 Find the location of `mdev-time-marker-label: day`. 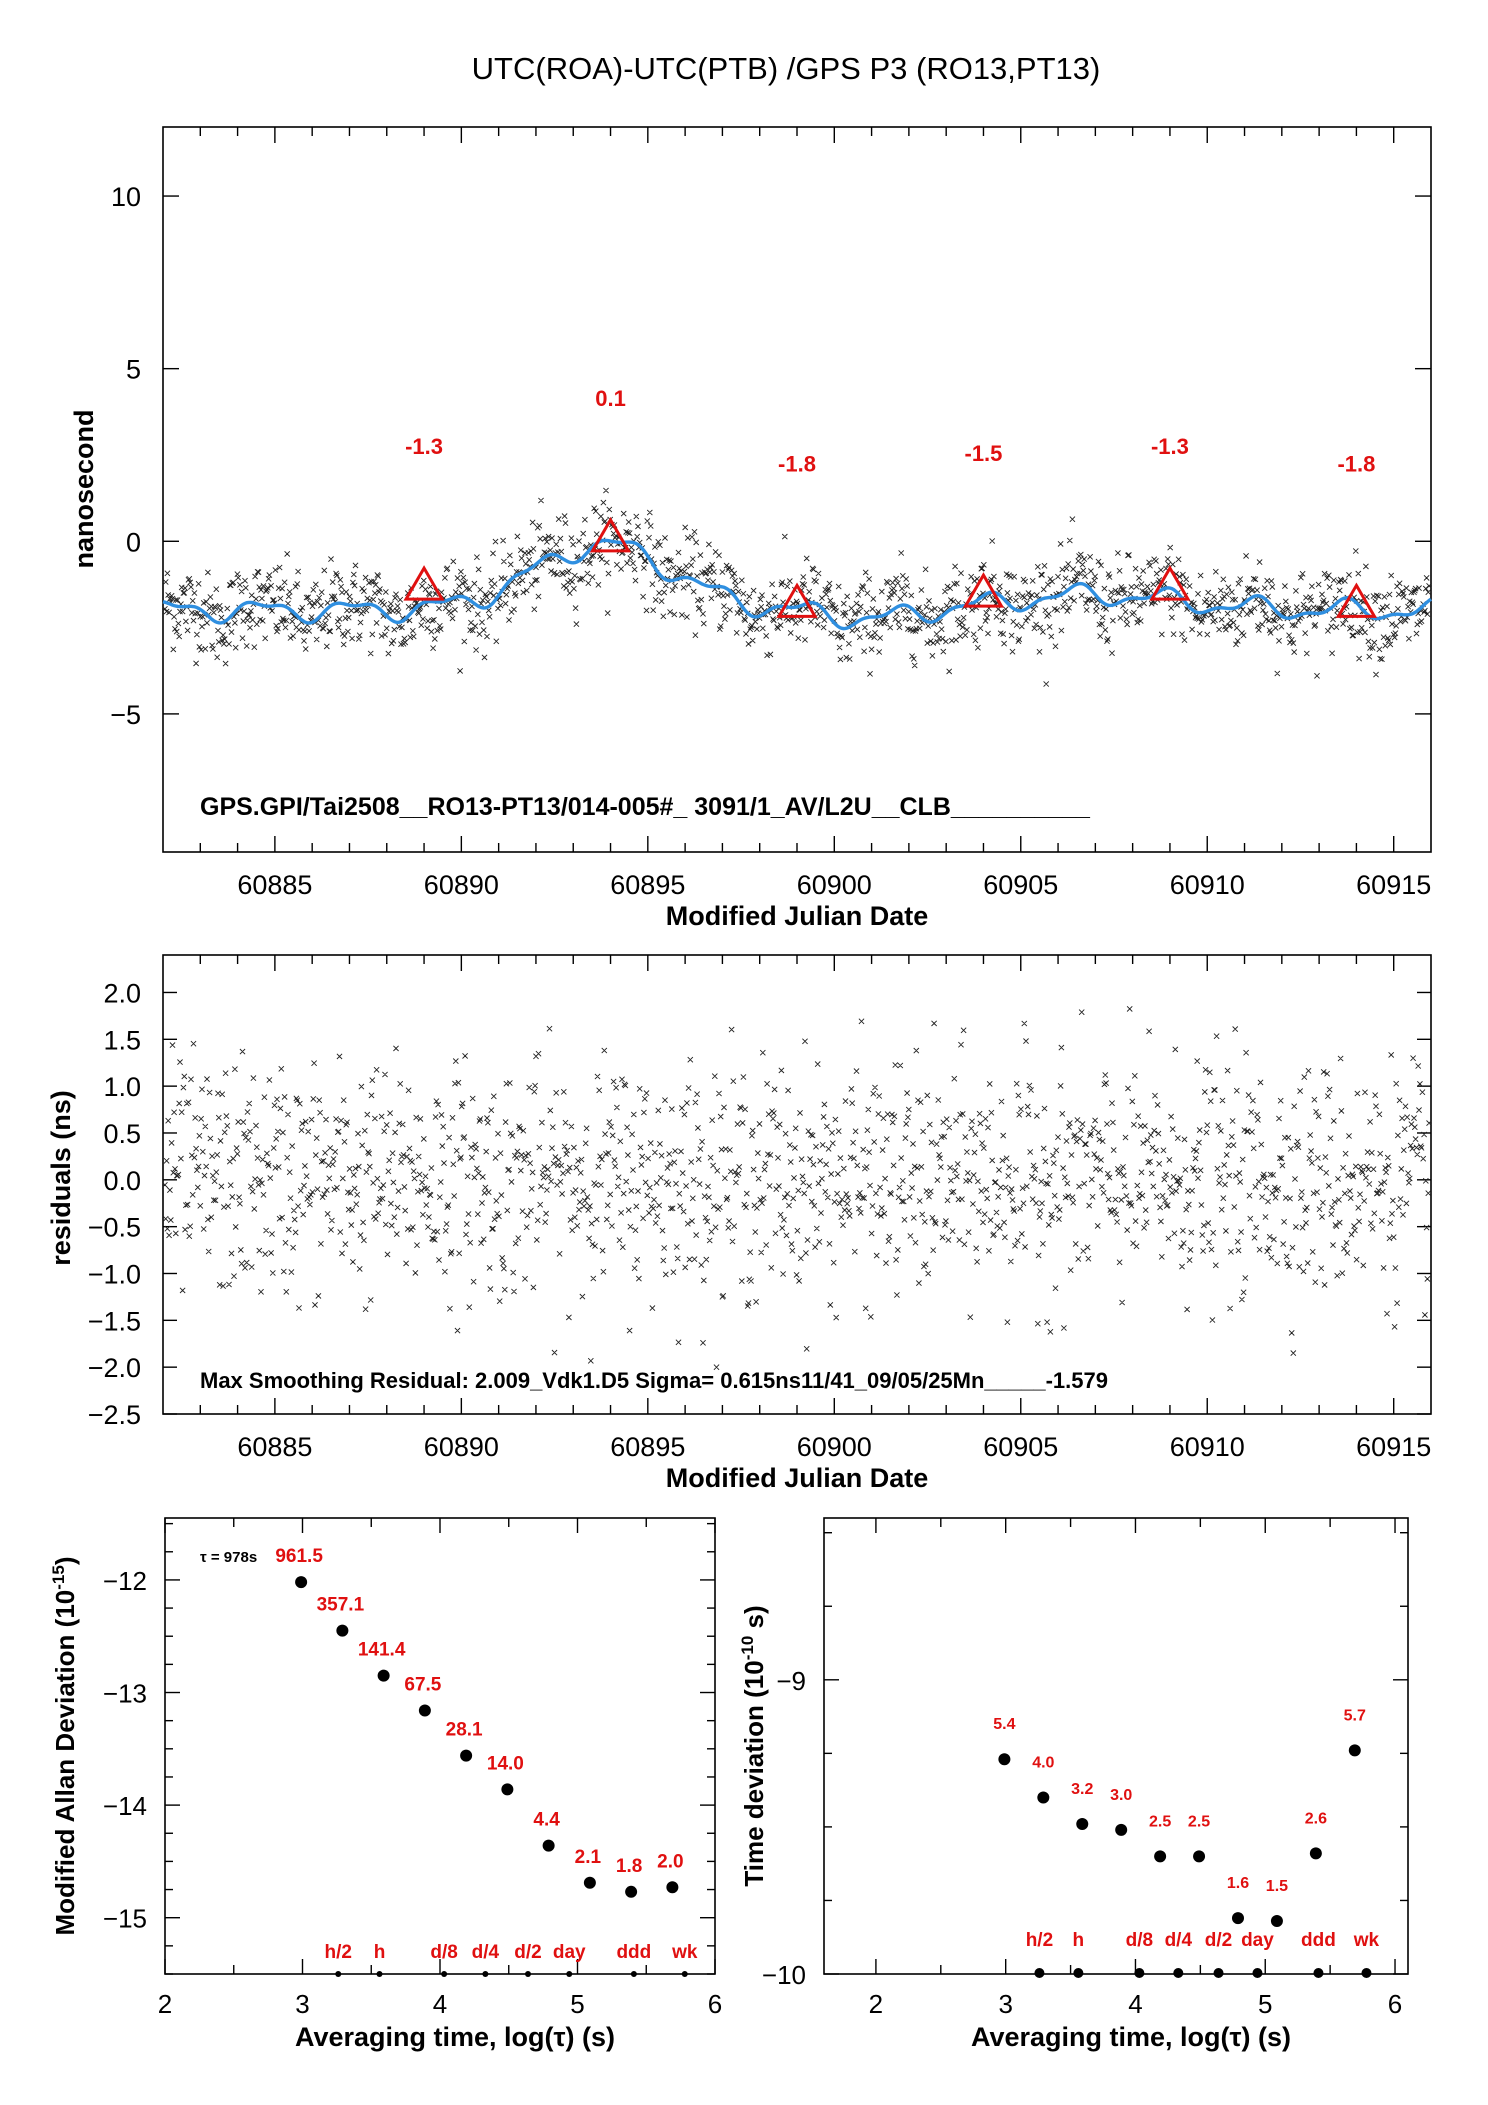

mdev-time-marker-label: day is located at coordinates (569, 1952).